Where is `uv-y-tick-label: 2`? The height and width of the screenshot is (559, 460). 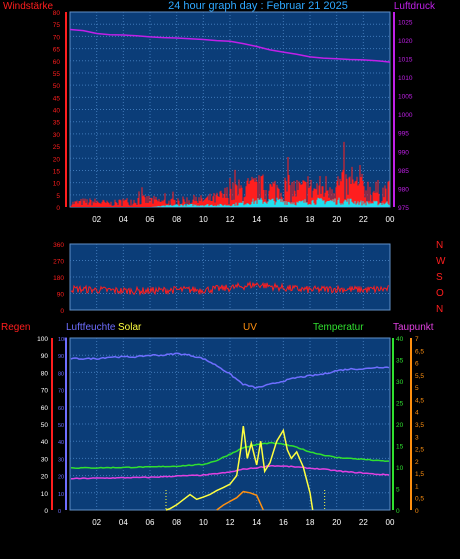 uv-y-tick-label: 2 is located at coordinates (417, 462).